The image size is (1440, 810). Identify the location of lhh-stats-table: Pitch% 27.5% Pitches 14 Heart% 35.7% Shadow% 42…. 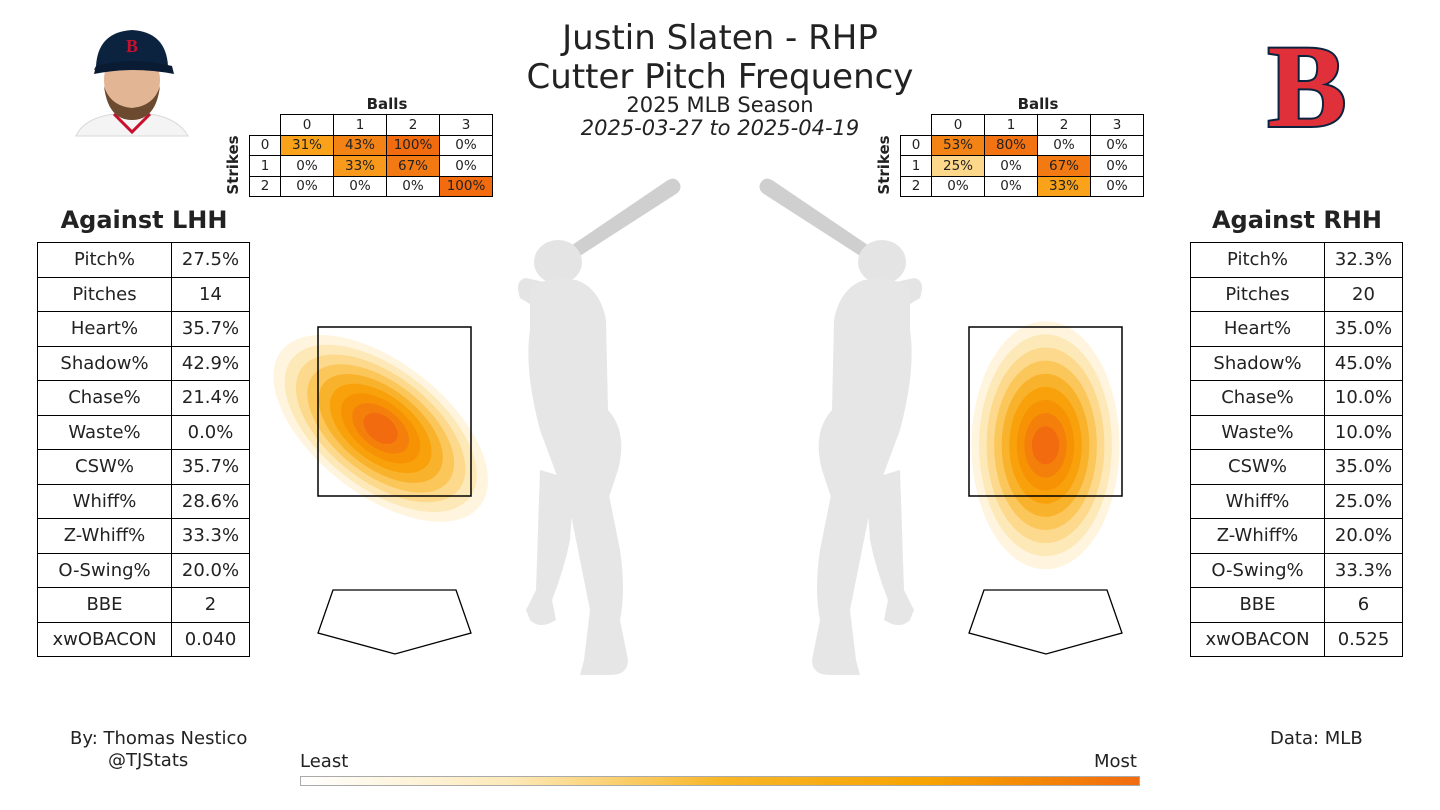
(143, 449).